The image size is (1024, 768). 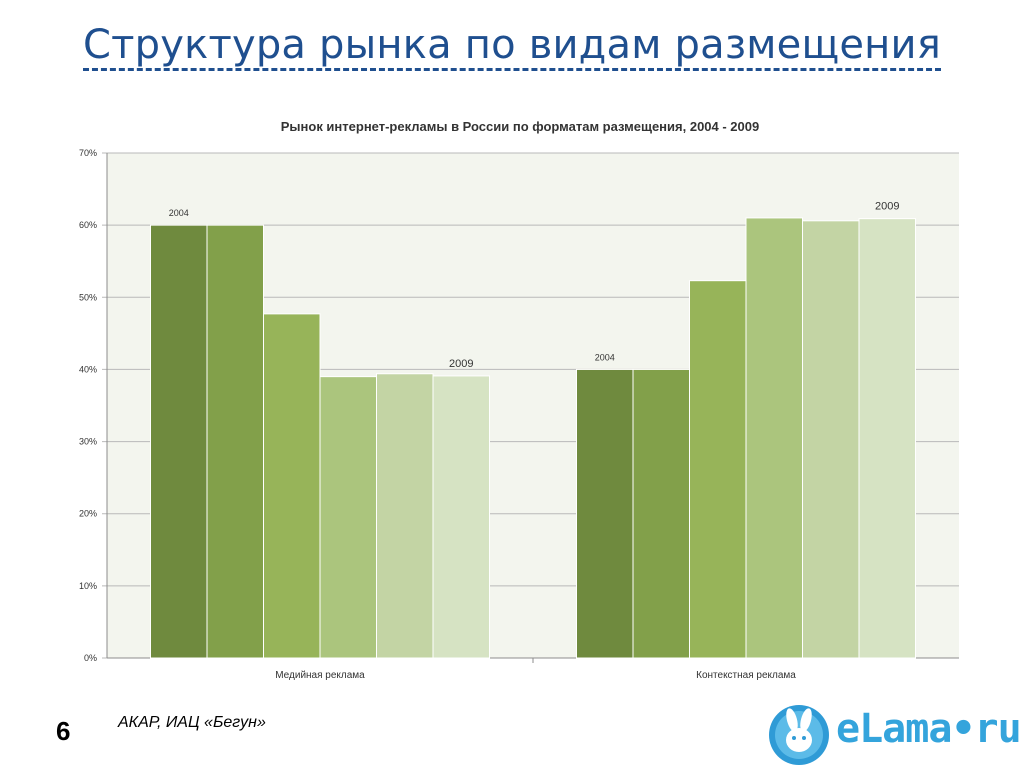 What do you see at coordinates (929, 729) in the screenshot?
I see `logo-text: eLama•ru` at bounding box center [929, 729].